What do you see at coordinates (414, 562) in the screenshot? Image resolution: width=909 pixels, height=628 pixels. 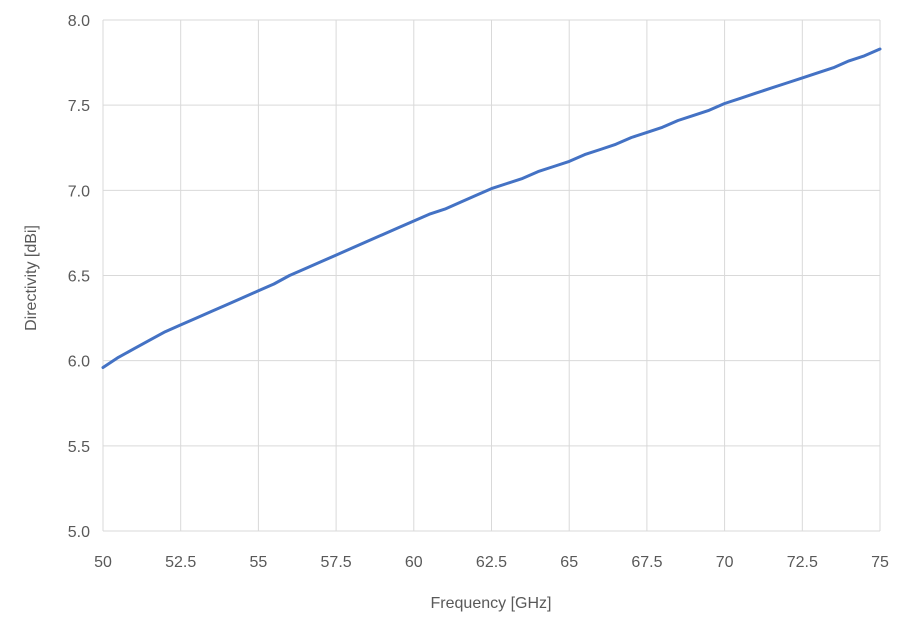 I see `x-tick-label: 60` at bounding box center [414, 562].